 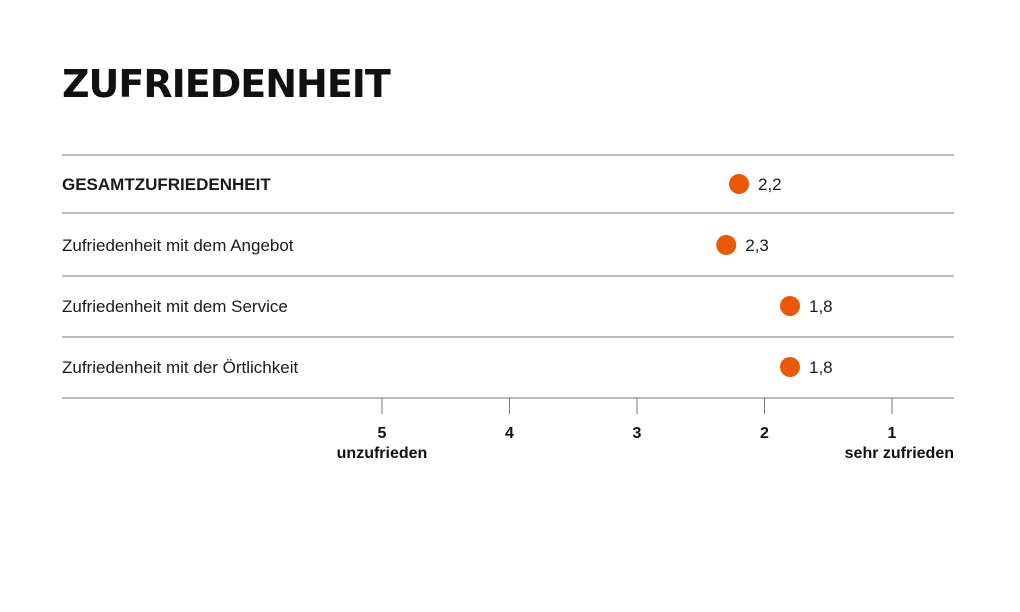 What do you see at coordinates (637, 433) in the screenshot?
I see `axis-tick-label: 3` at bounding box center [637, 433].